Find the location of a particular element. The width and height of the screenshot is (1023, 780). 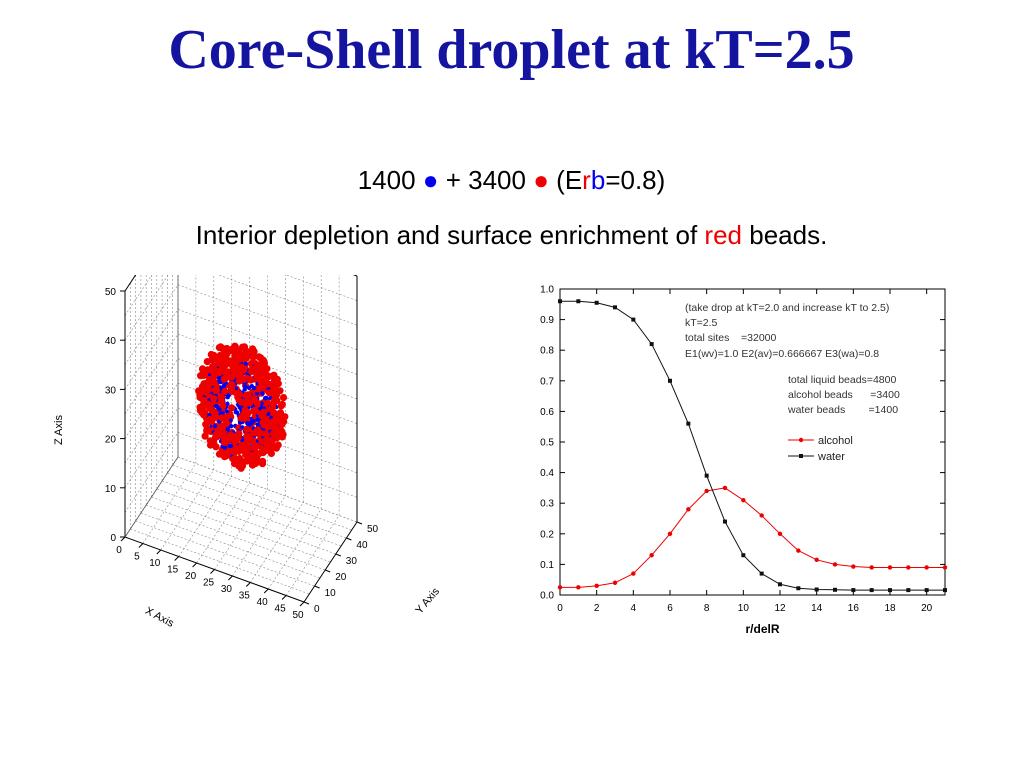

x-tick-label: 6 is located at coordinates (670, 608).